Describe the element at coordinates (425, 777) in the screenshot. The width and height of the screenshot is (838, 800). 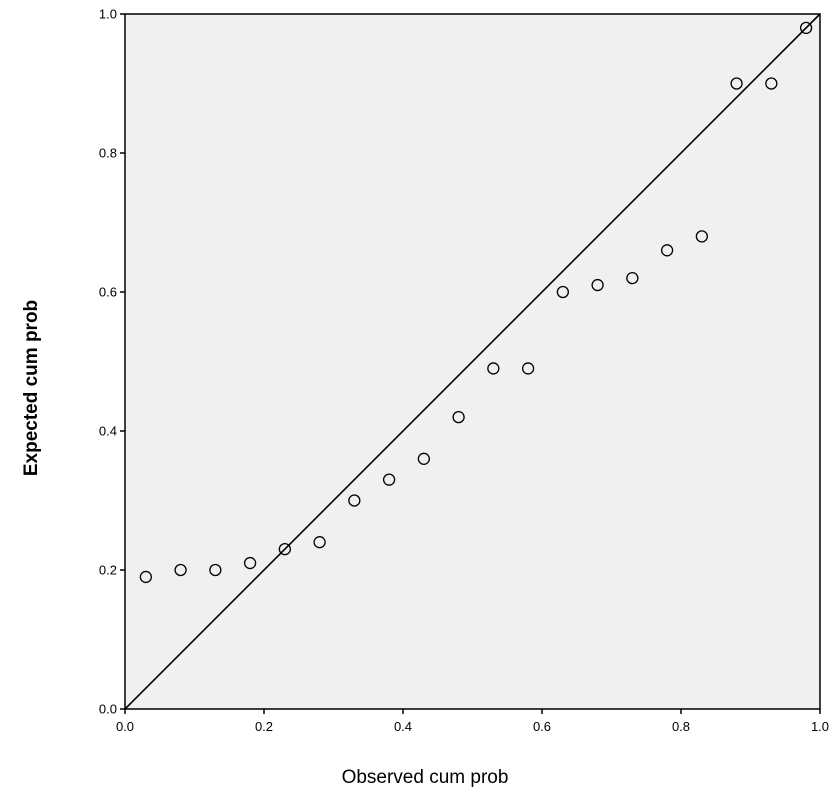
I see `x-axis-title: Observed cum prob` at that location.